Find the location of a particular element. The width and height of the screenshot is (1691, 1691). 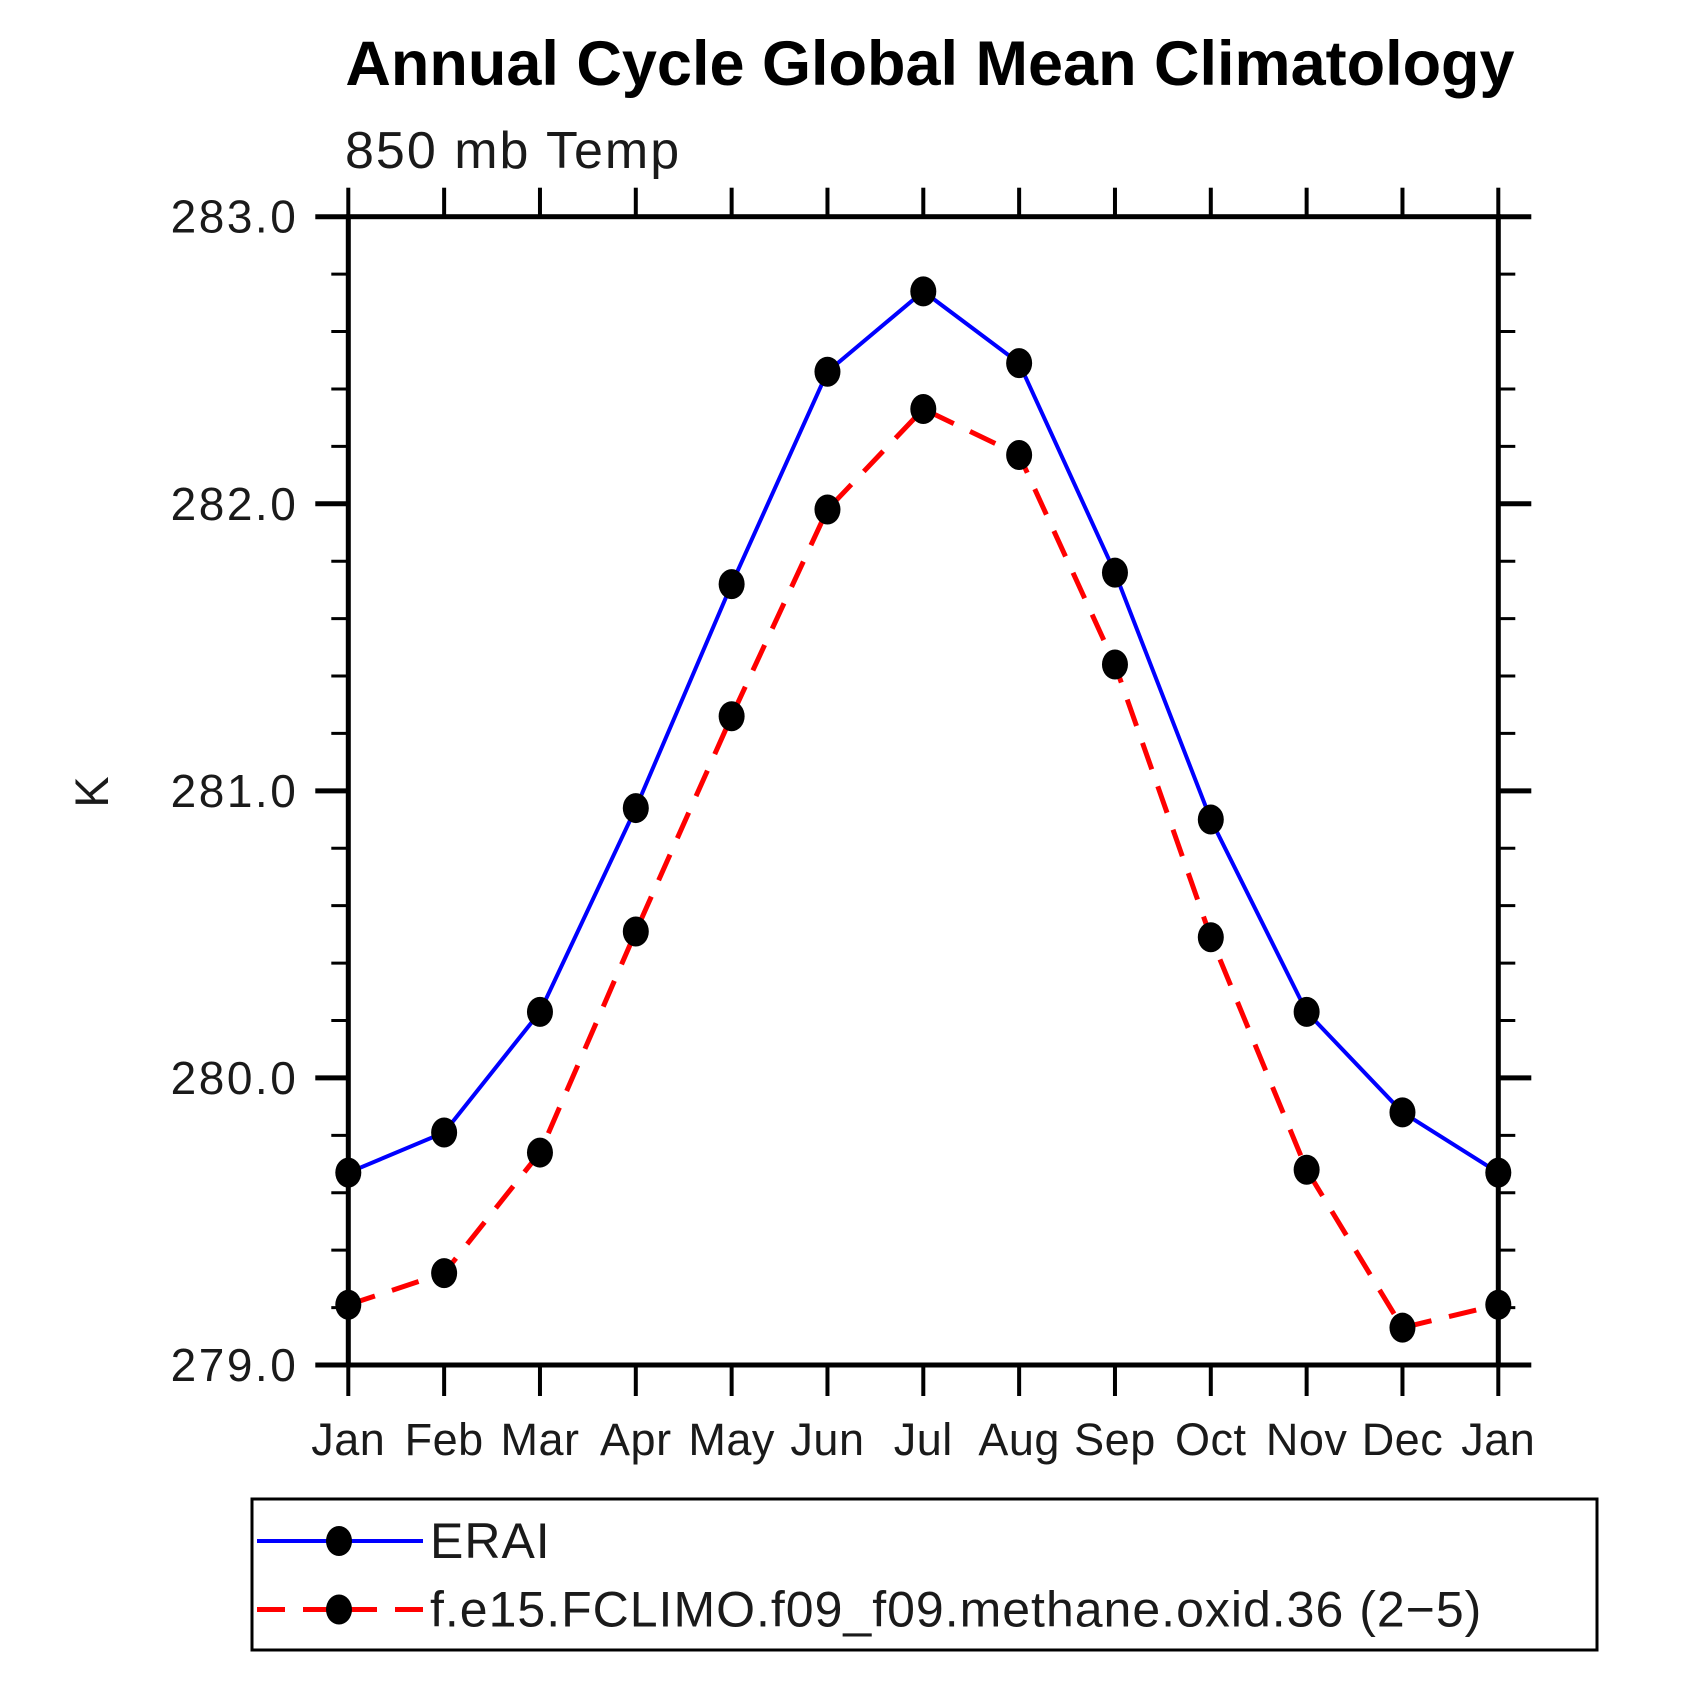

x-tick-label: Jul is located at coordinates (923, 1439).